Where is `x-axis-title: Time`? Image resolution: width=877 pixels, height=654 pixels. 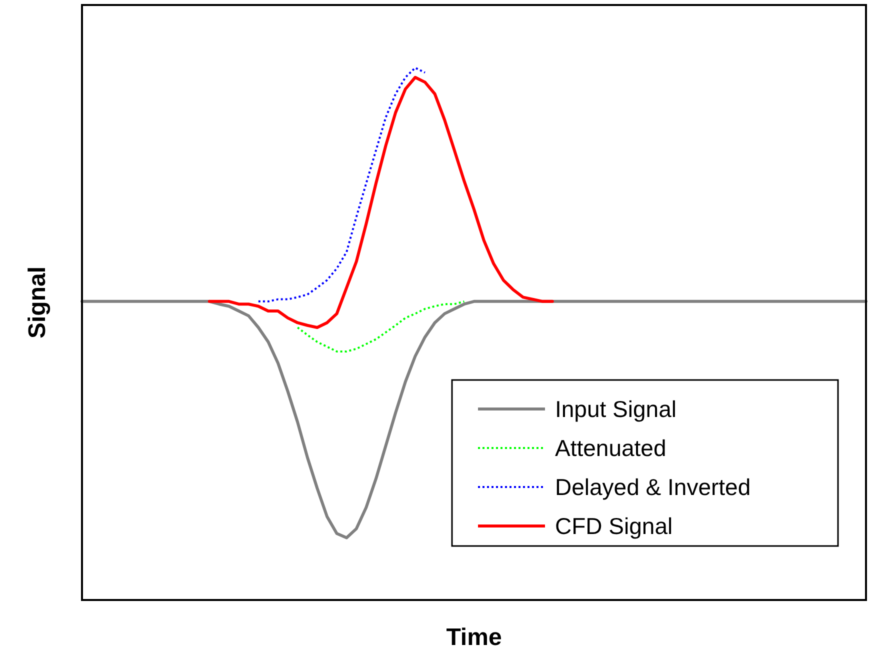
x-axis-title: Time is located at coordinates (474, 637).